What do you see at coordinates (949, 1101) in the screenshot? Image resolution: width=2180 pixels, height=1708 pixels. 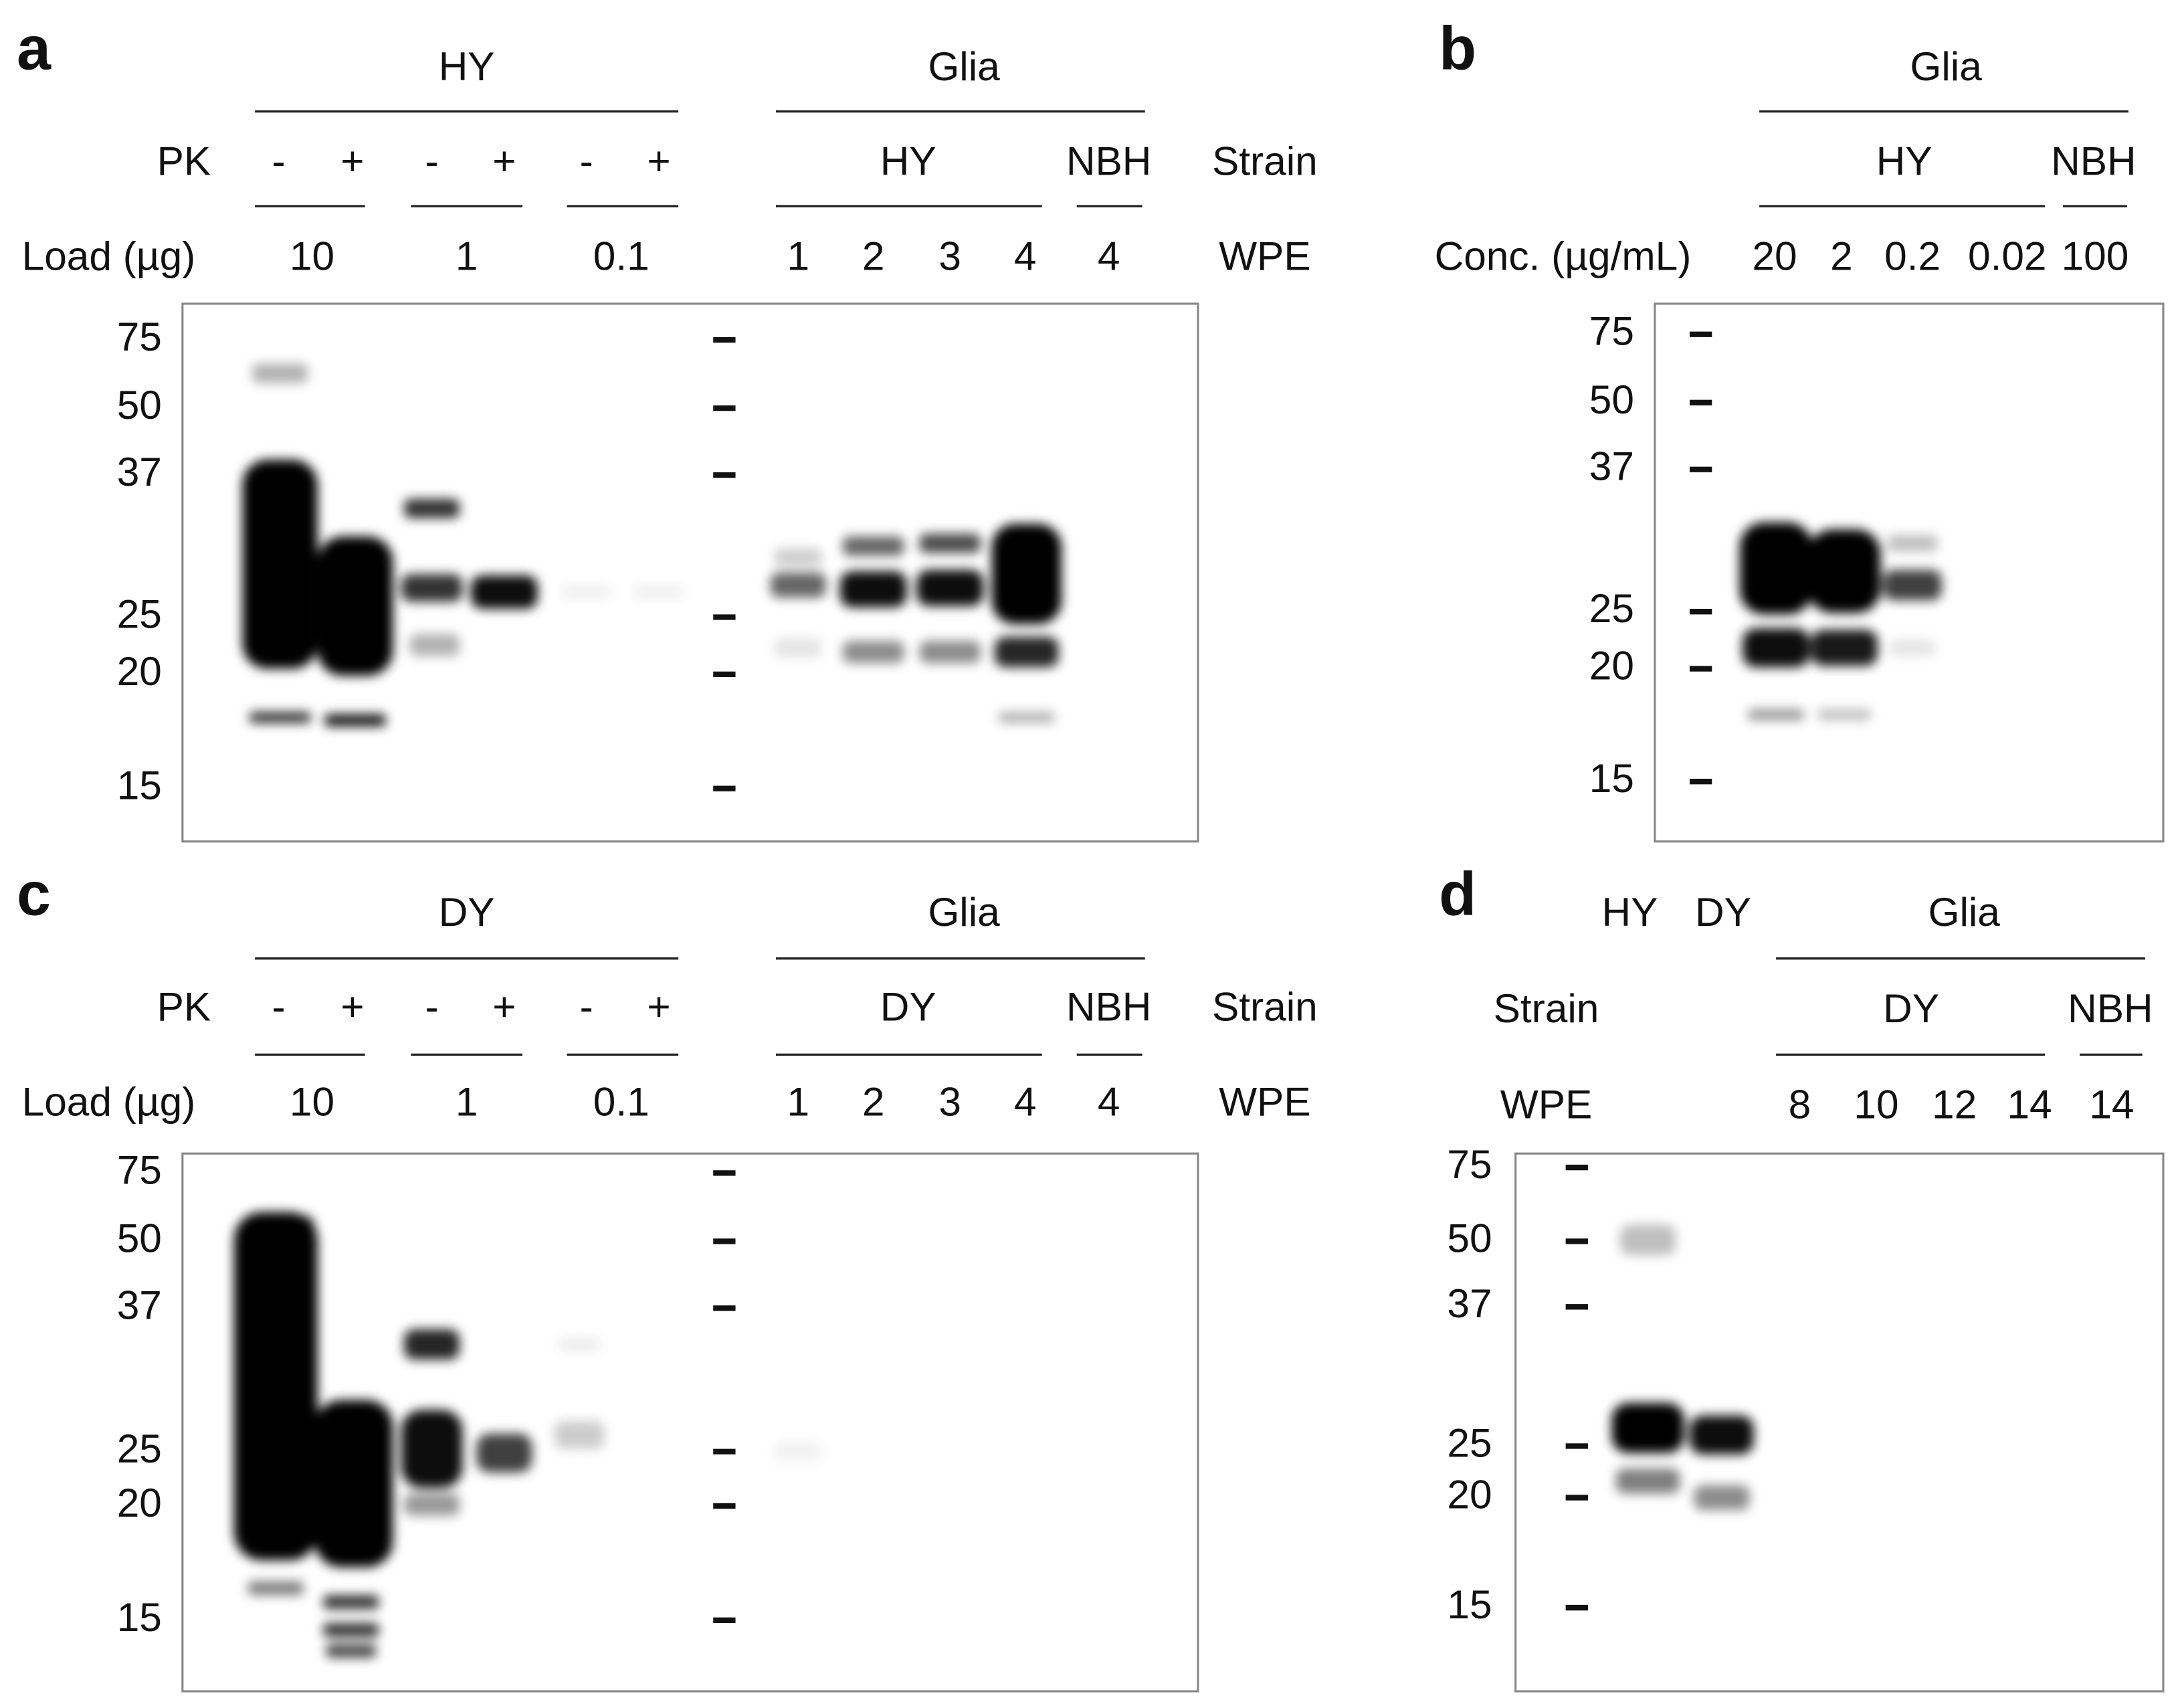 I see `label: 3` at bounding box center [949, 1101].